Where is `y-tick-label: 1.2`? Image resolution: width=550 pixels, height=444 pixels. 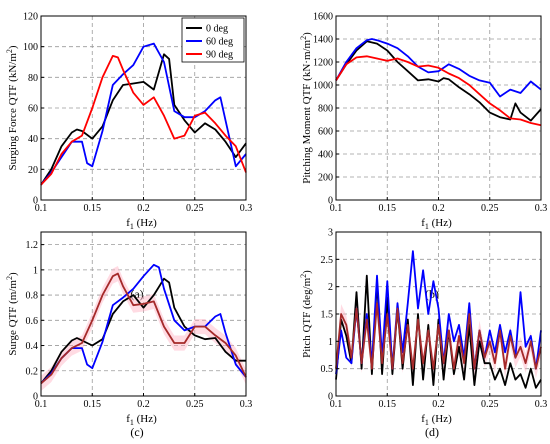 y-tick-label: 1.2 is located at coordinates (32, 245).